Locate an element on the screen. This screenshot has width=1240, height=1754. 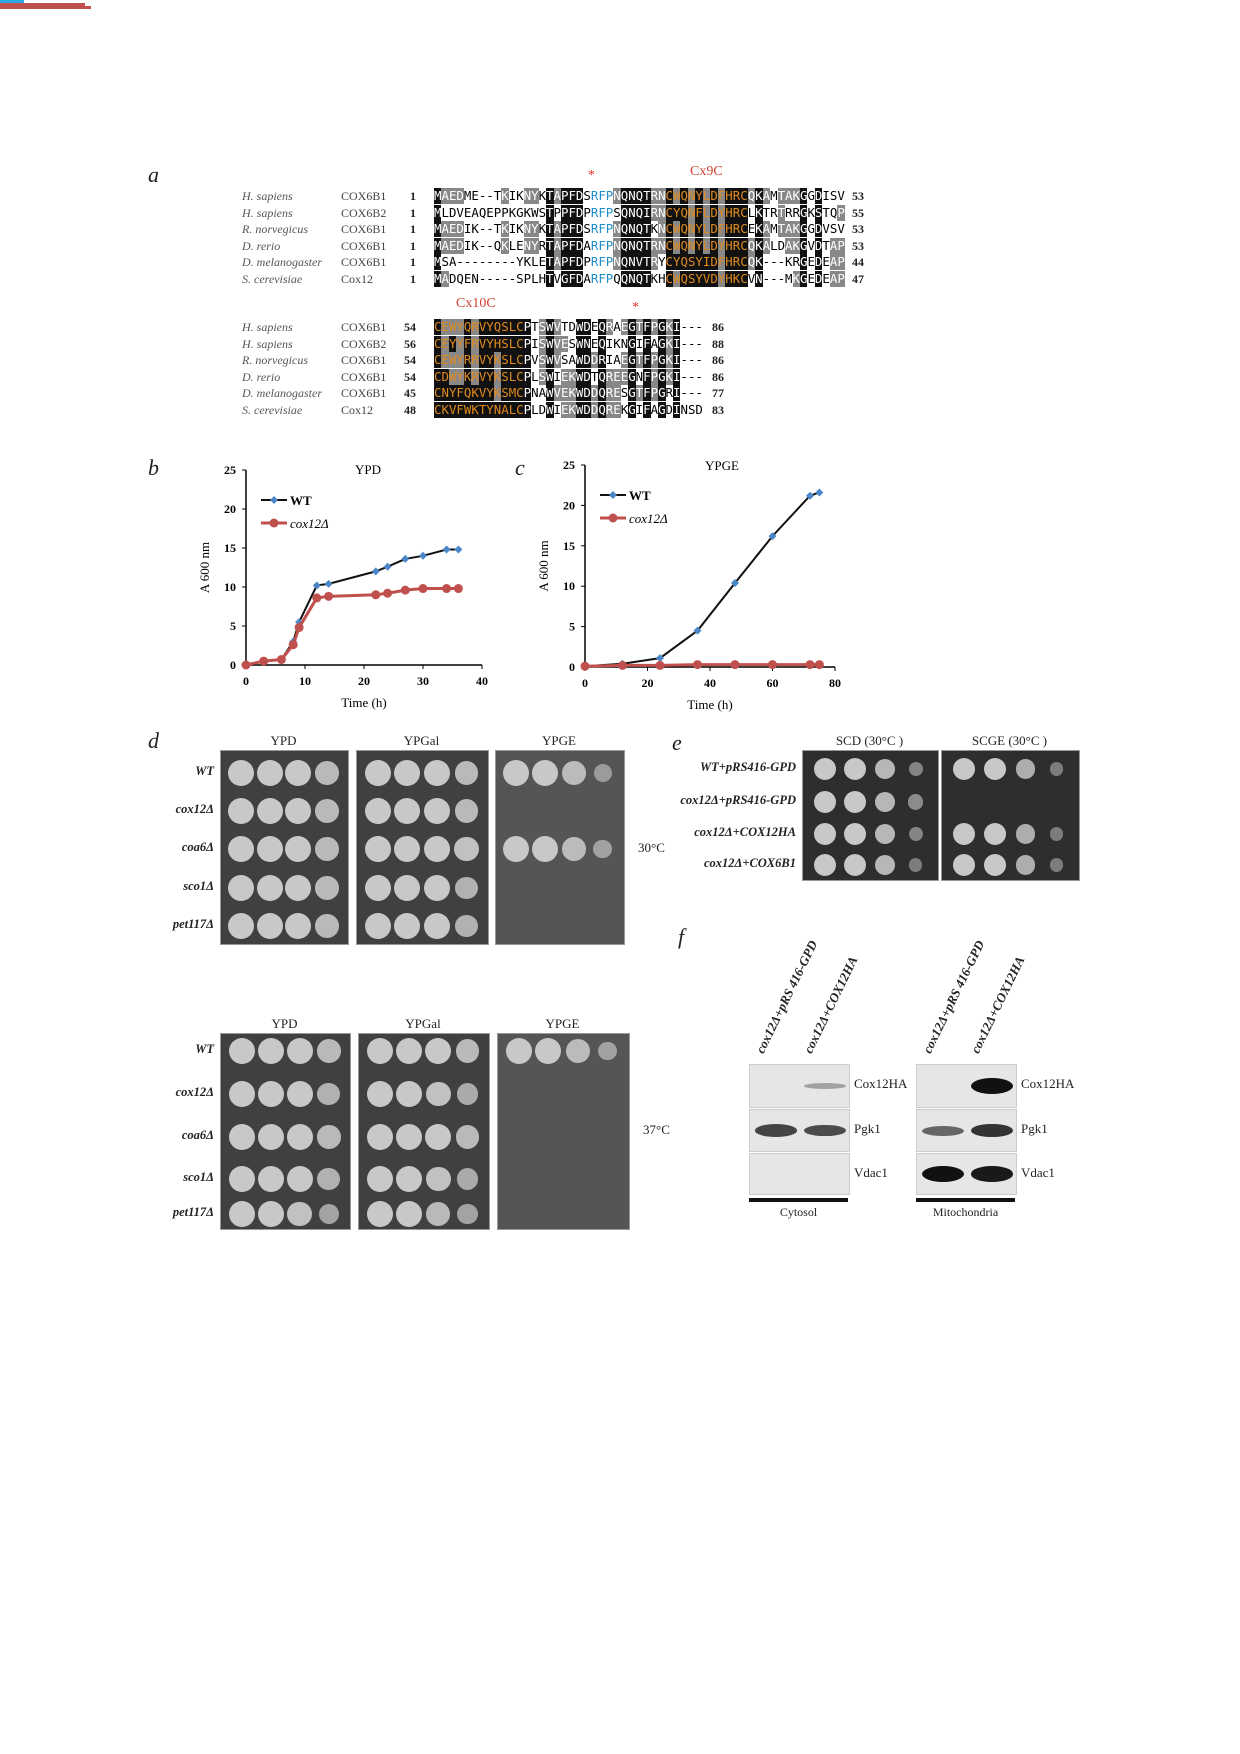
legend-marker is located at coordinates (274, 523).